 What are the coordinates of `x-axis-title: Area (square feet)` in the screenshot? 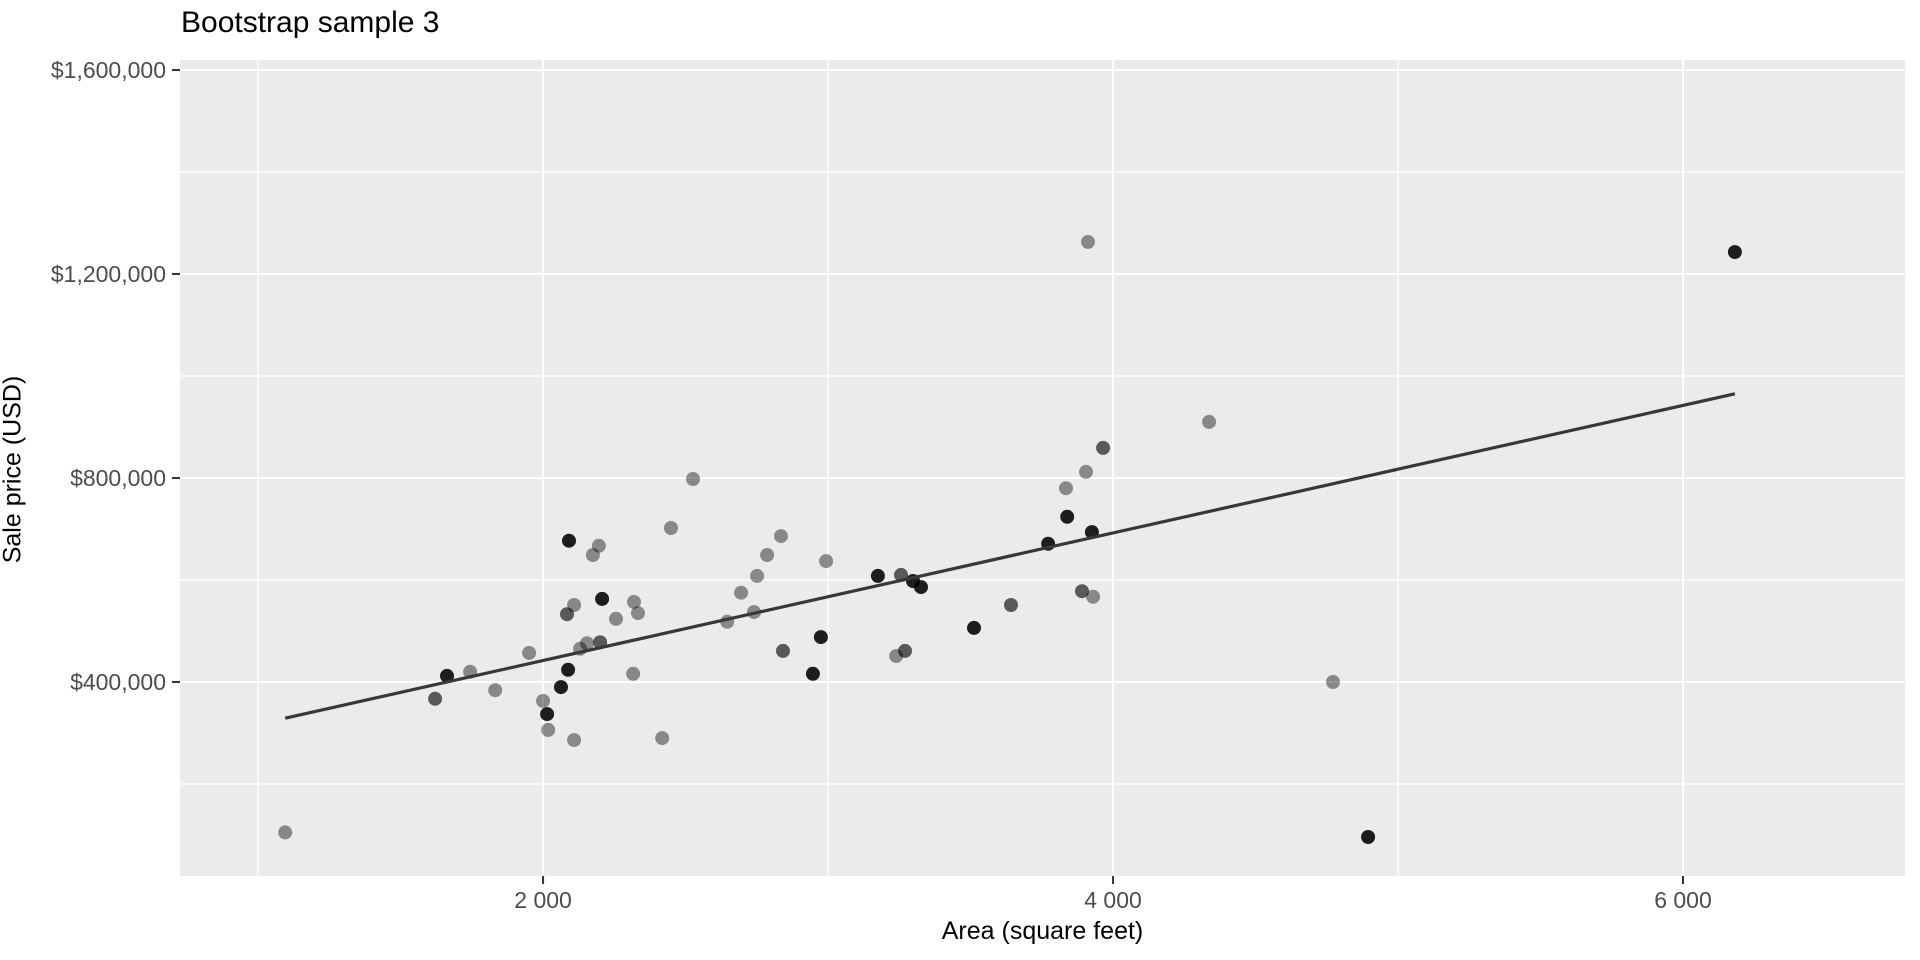 It's located at (1042, 931).